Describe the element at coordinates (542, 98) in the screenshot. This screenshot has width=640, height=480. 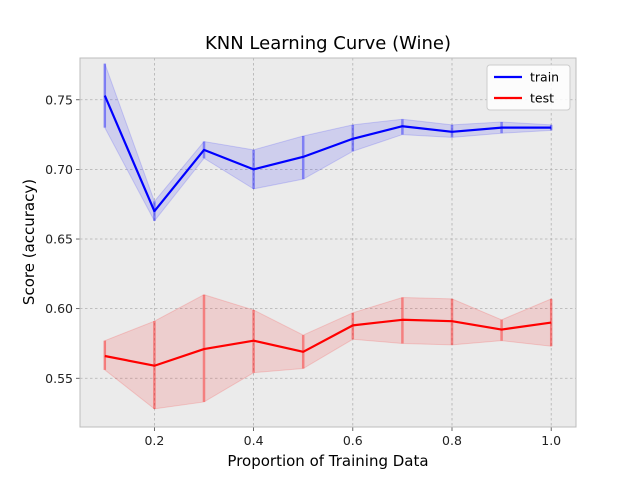
I see `test-legend-label: test` at that location.